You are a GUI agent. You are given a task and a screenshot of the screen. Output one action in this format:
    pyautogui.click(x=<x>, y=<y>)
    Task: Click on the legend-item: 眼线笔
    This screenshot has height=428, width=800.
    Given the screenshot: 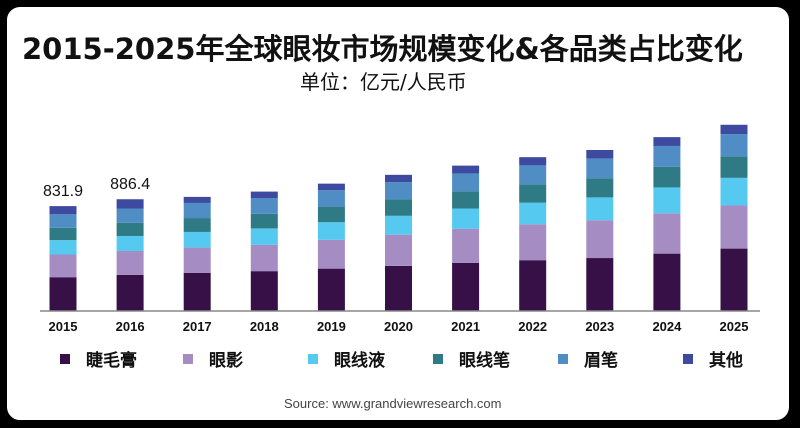 What is the action you would take?
    pyautogui.click(x=471, y=358)
    